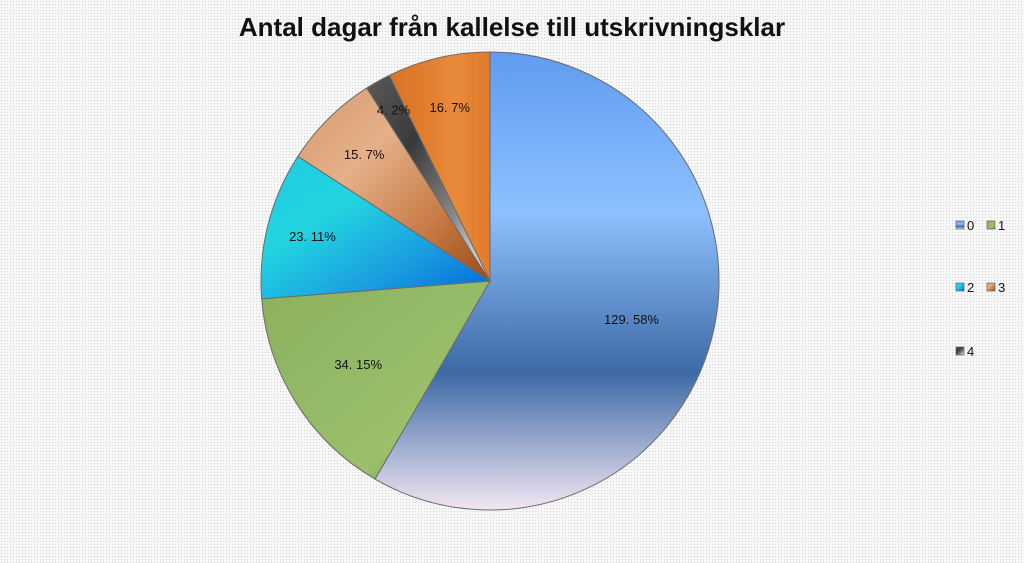 The height and width of the screenshot is (563, 1024). Describe the element at coordinates (312, 236) in the screenshot. I see `data-label-2: 23. 11%` at that location.